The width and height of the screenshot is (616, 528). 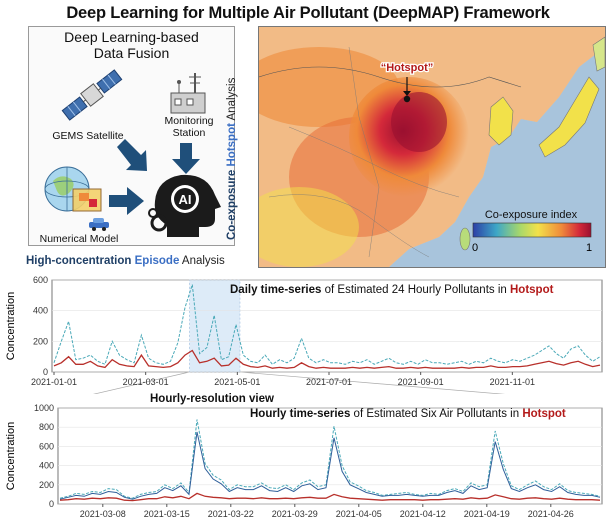 I want to click on side-label-prefix: Co-exposure, so click(x=232, y=204).